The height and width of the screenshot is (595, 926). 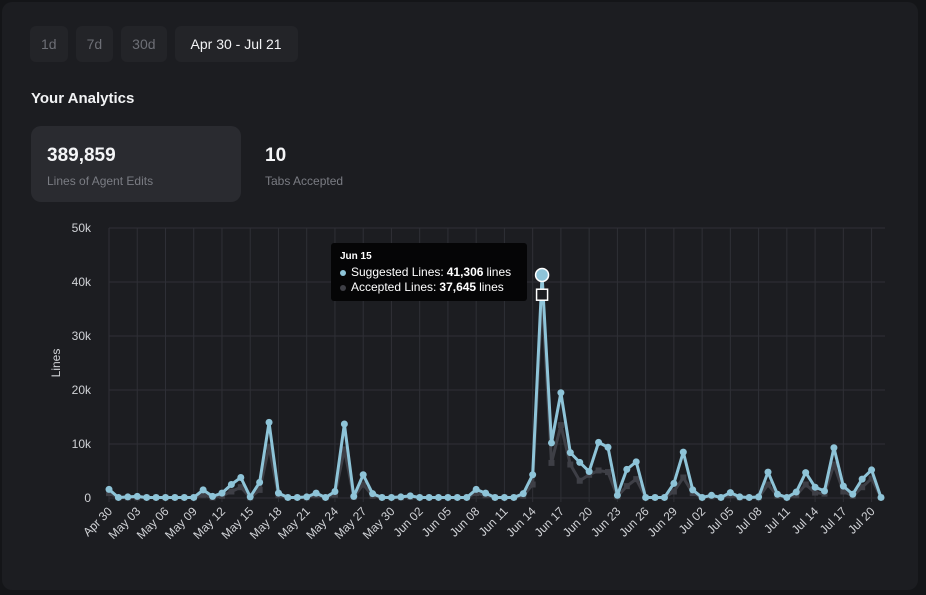 I want to click on y-axis-label: Lines, so click(x=56, y=363).